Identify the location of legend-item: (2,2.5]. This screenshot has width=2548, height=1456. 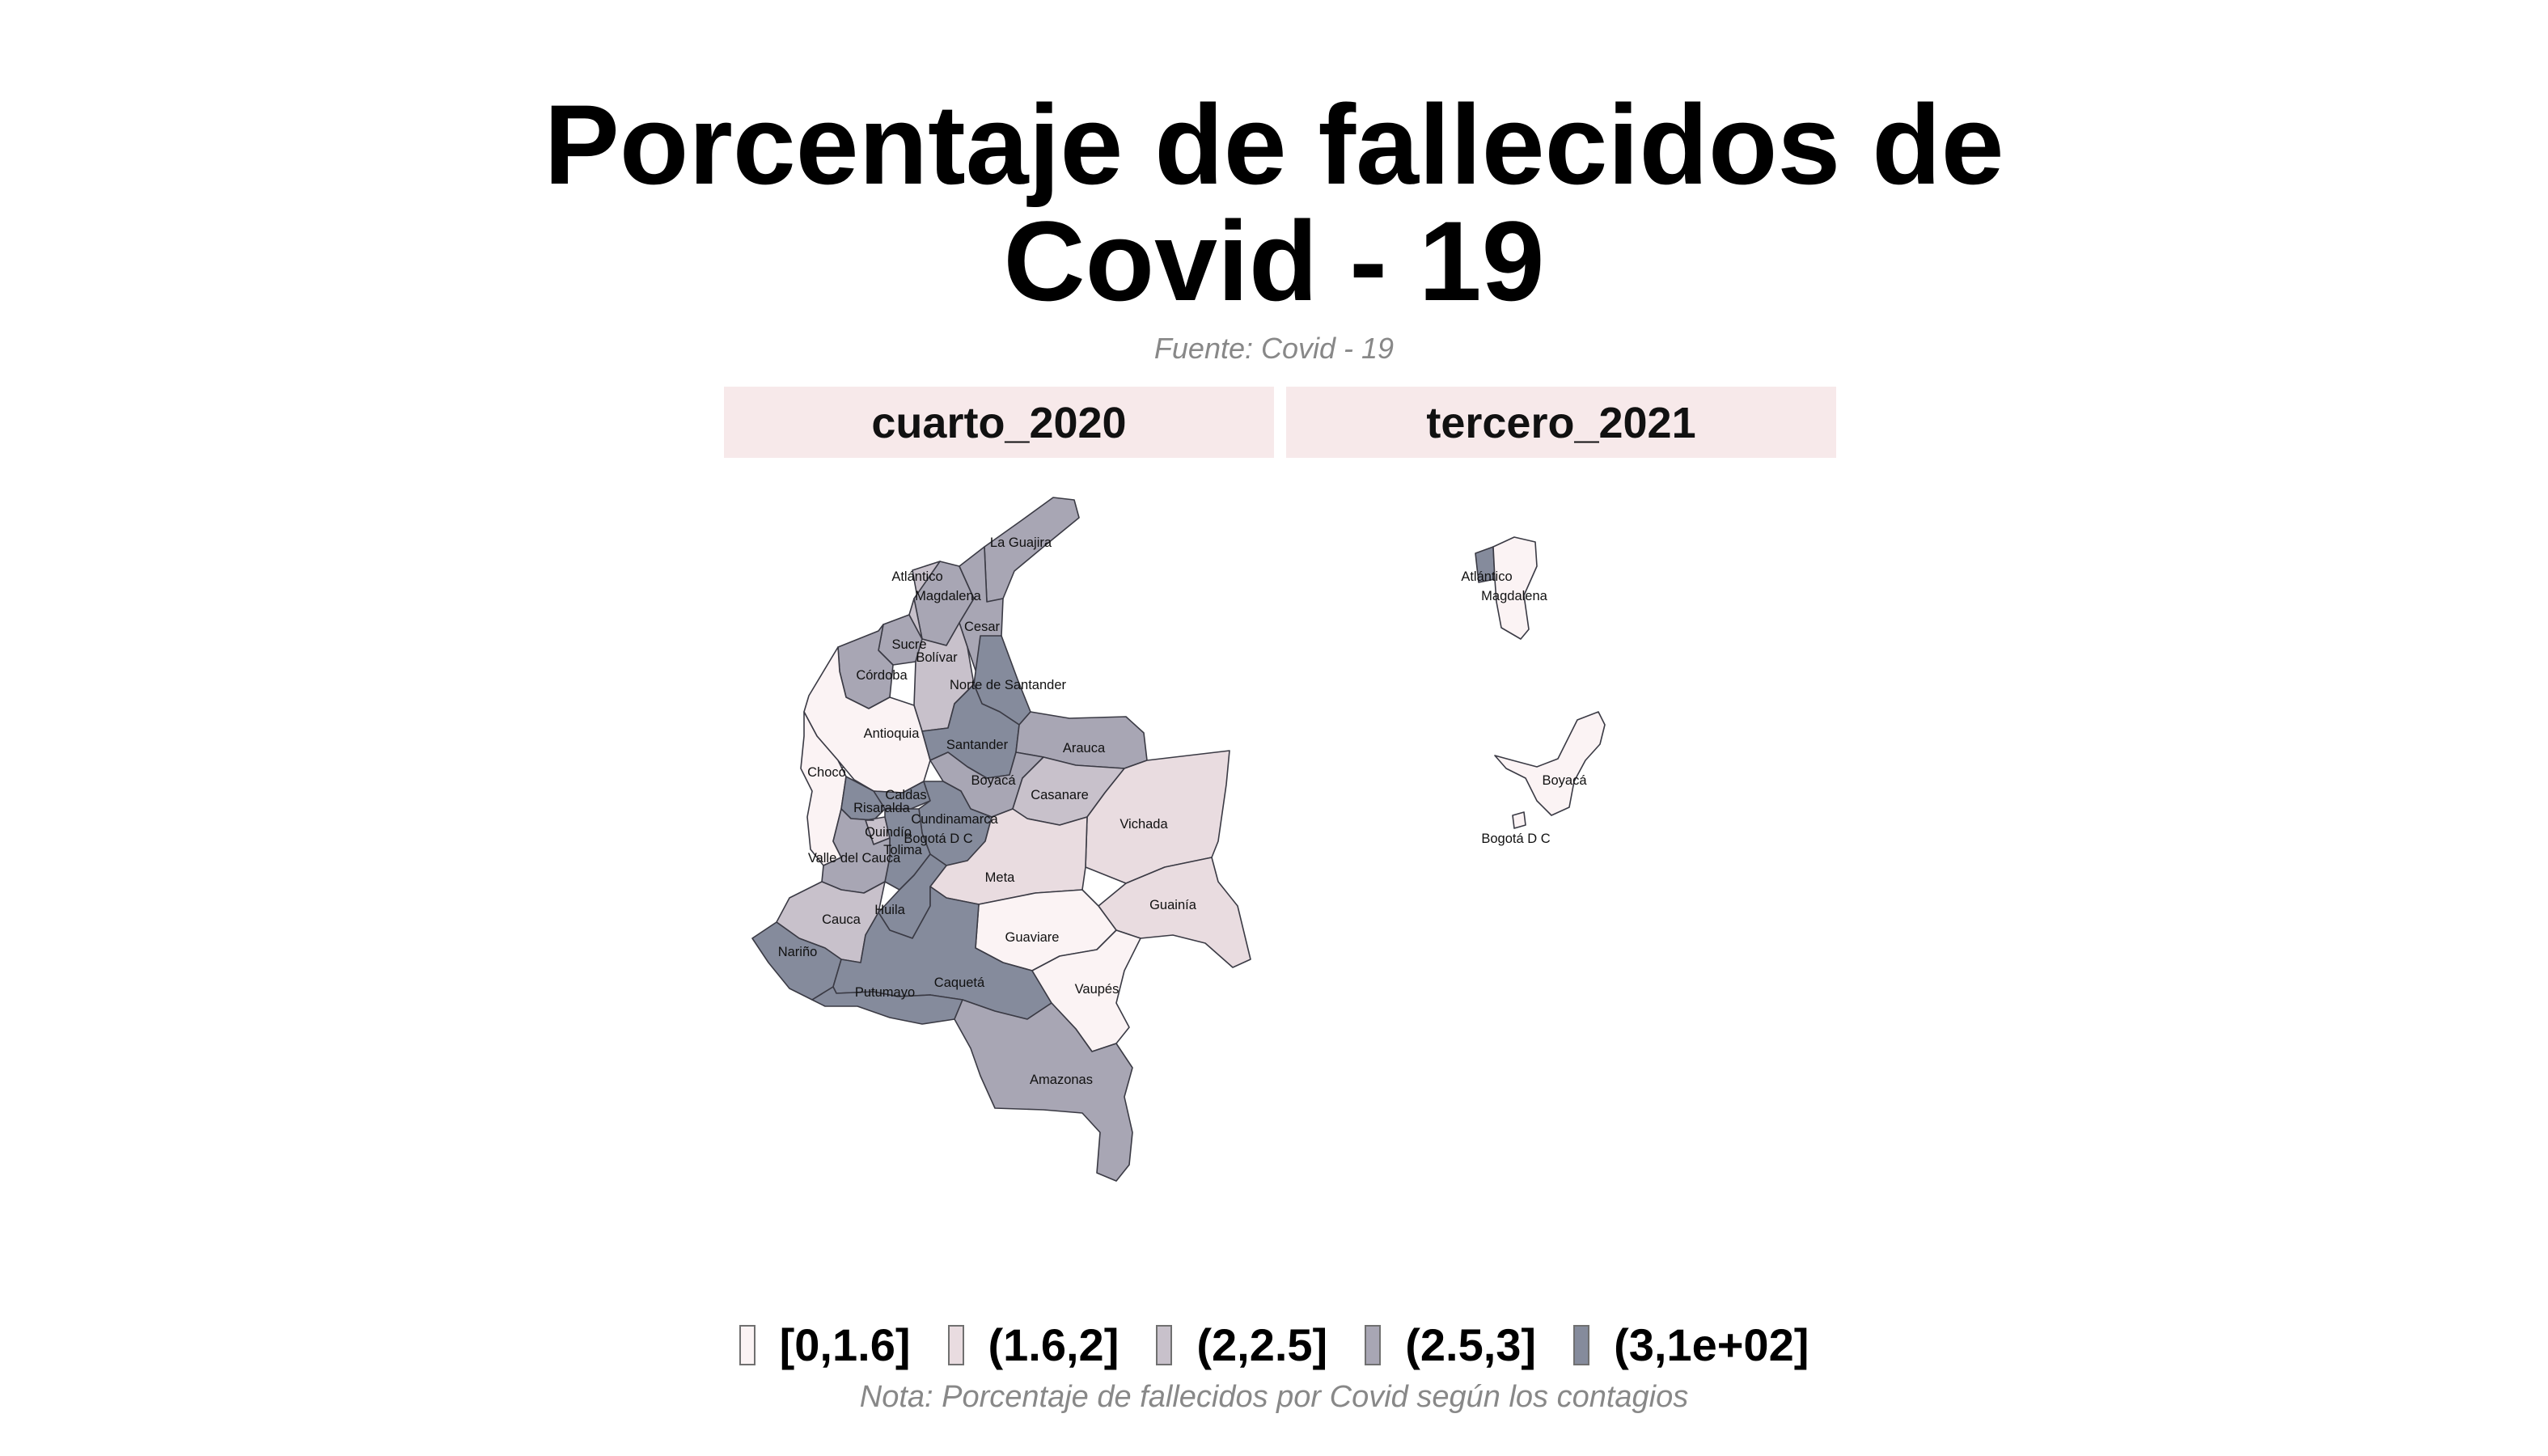
(1241, 1344).